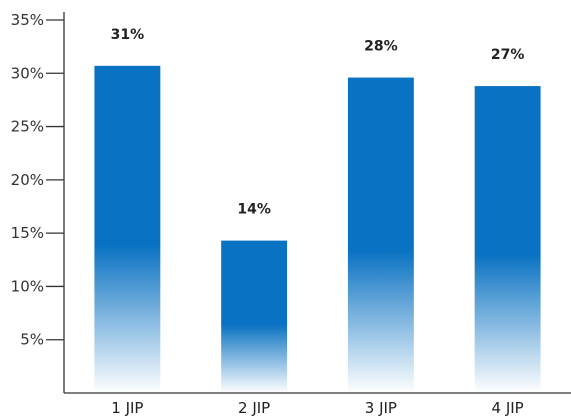  I want to click on x-category-label: 3 JIP, so click(381, 407).